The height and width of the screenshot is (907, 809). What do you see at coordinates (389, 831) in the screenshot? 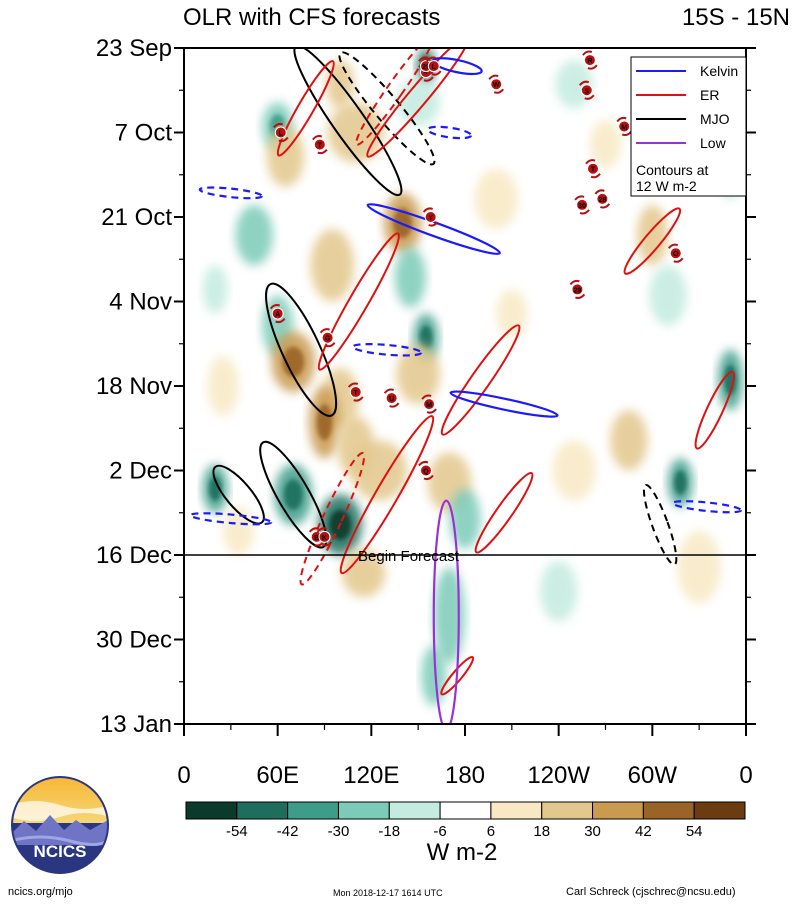
I see `colorbar-tick-label: -18` at bounding box center [389, 831].